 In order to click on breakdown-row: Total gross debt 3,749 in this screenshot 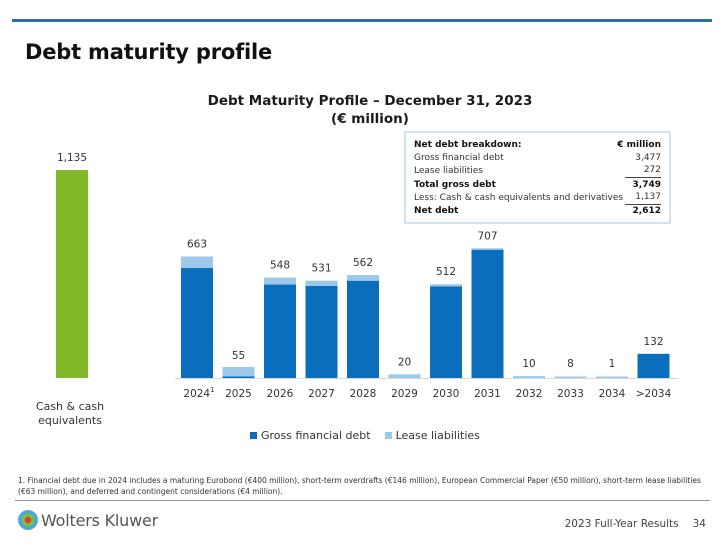, I will do `click(537, 185)`.